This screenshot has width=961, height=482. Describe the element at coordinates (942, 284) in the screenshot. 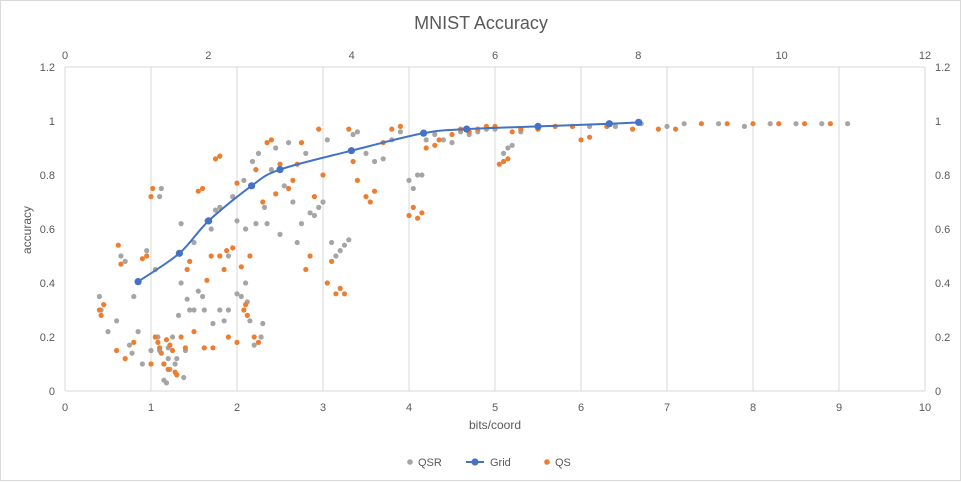

I see `y2-tick-label: 0.4` at that location.